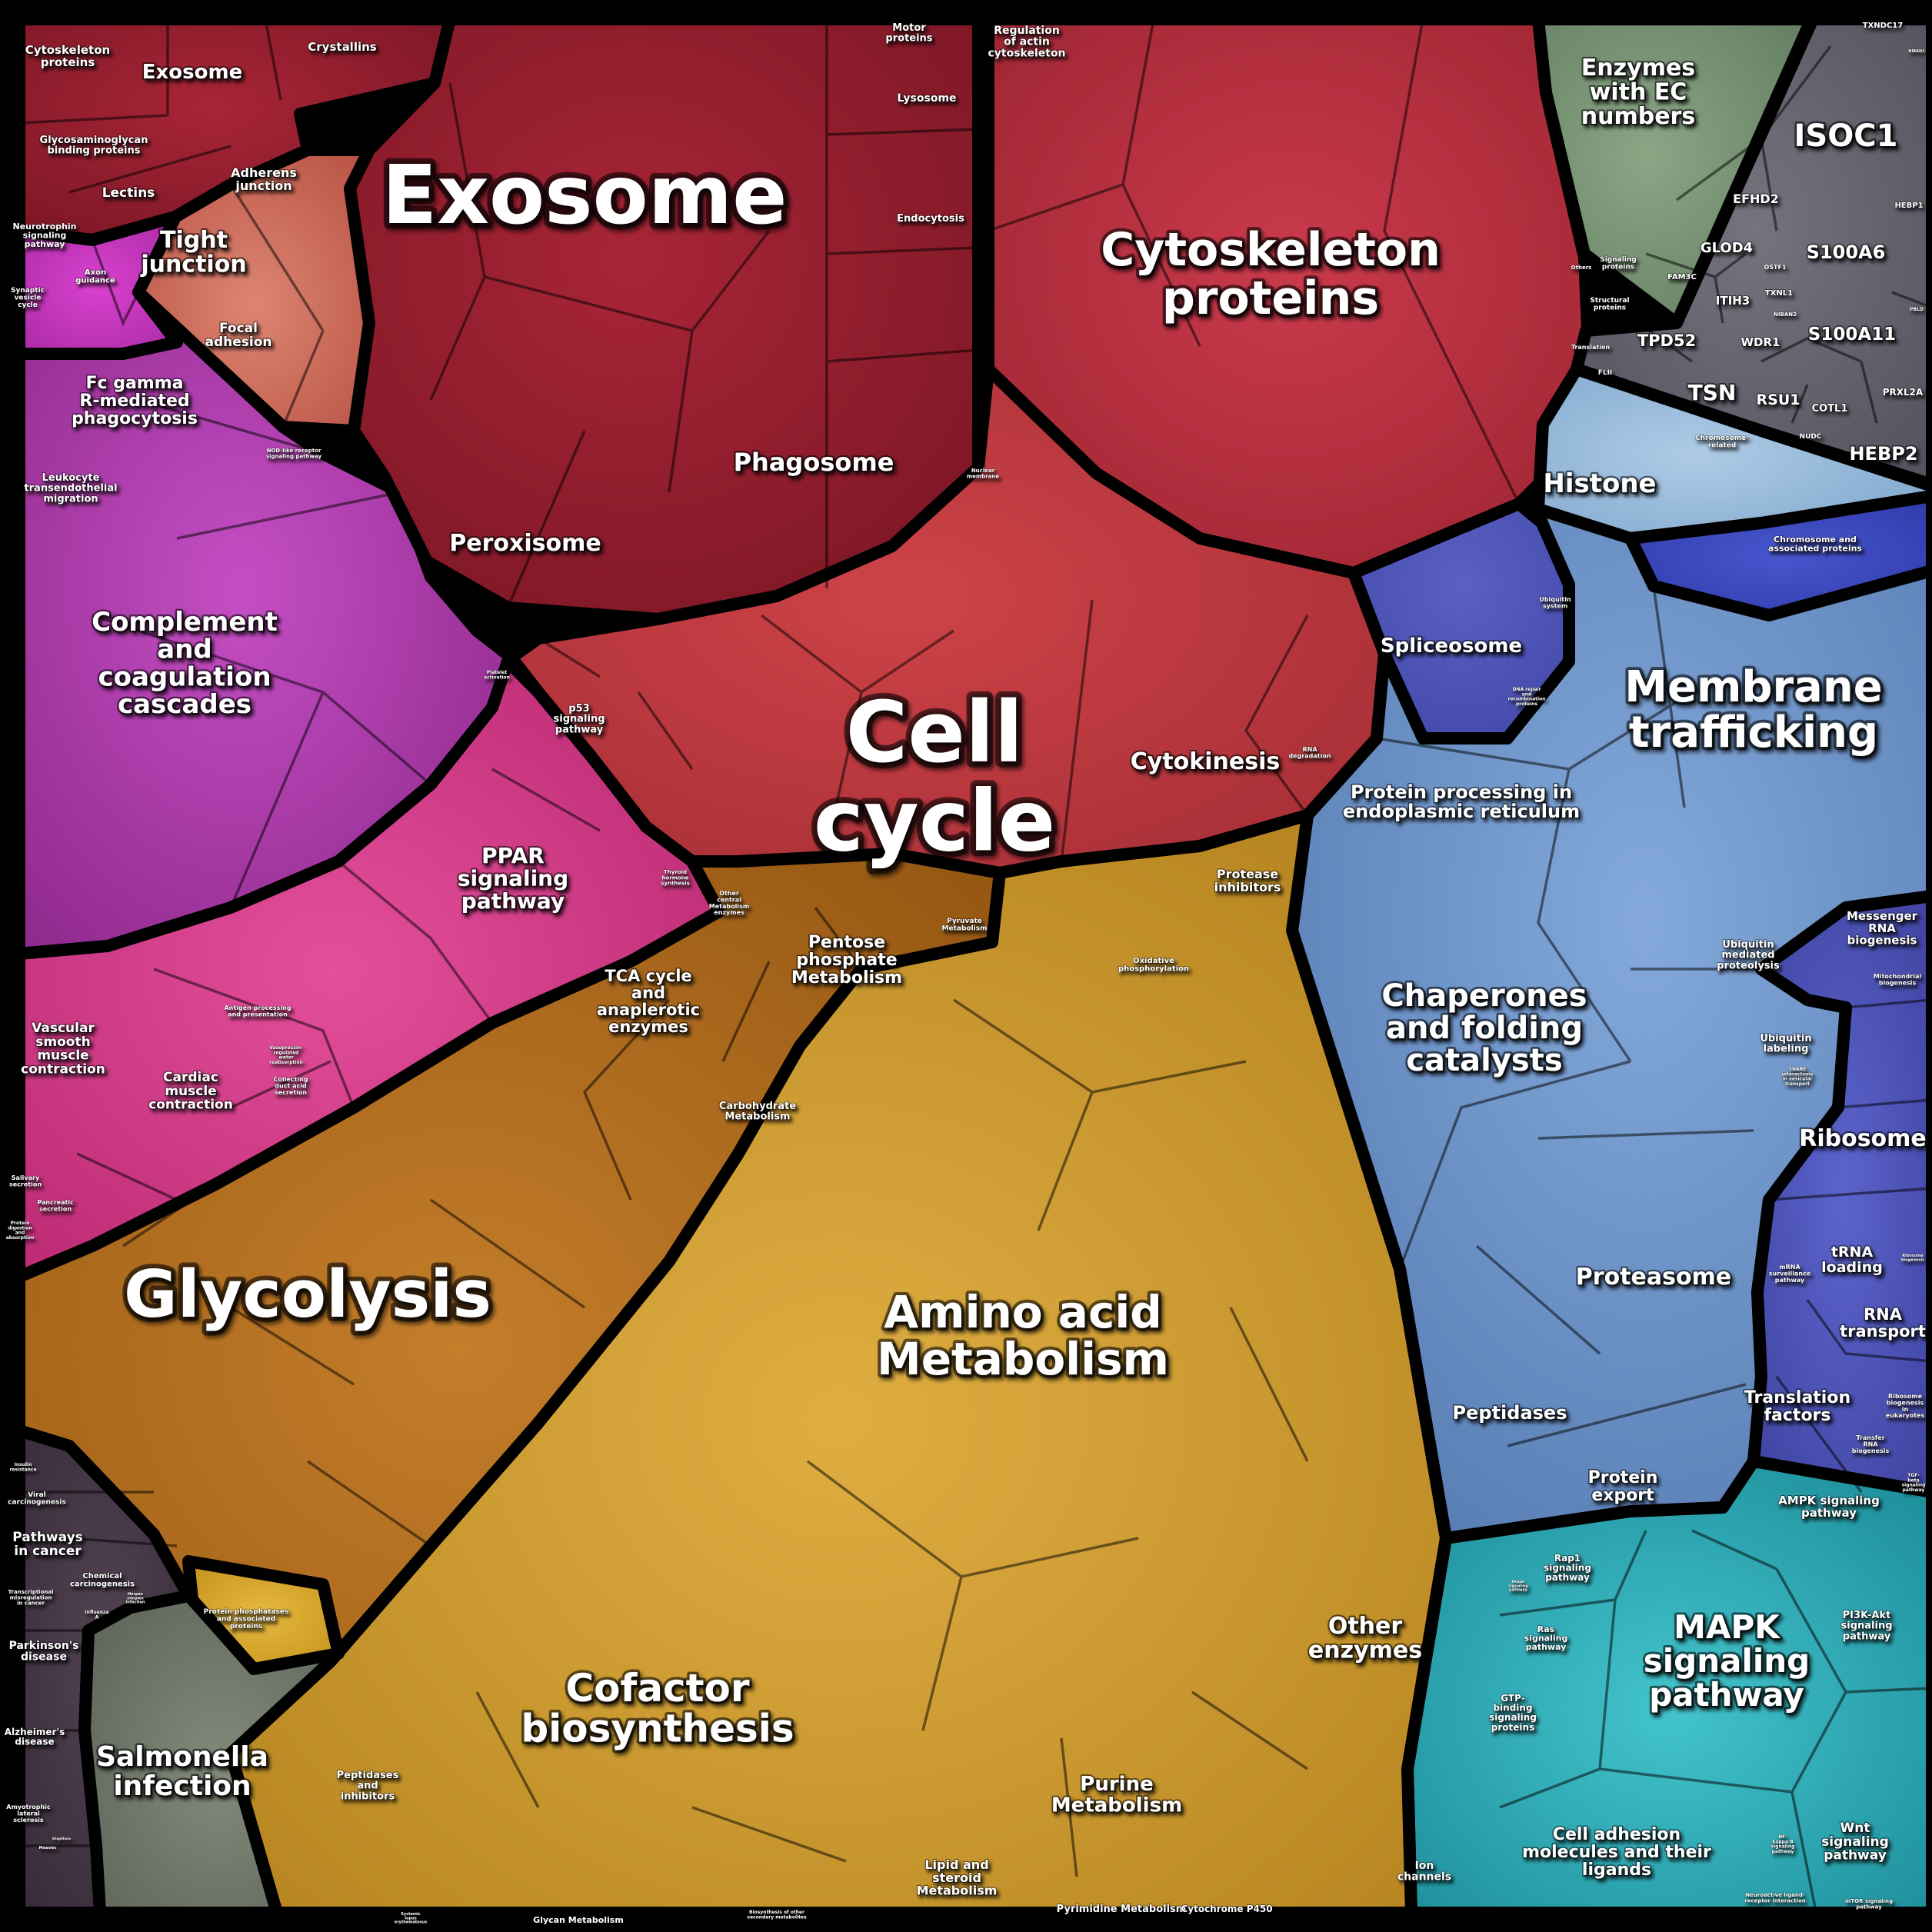 Image resolution: width=1932 pixels, height=1932 pixels. I want to click on label-glycan: Glycan Metabolism, so click(578, 1920).